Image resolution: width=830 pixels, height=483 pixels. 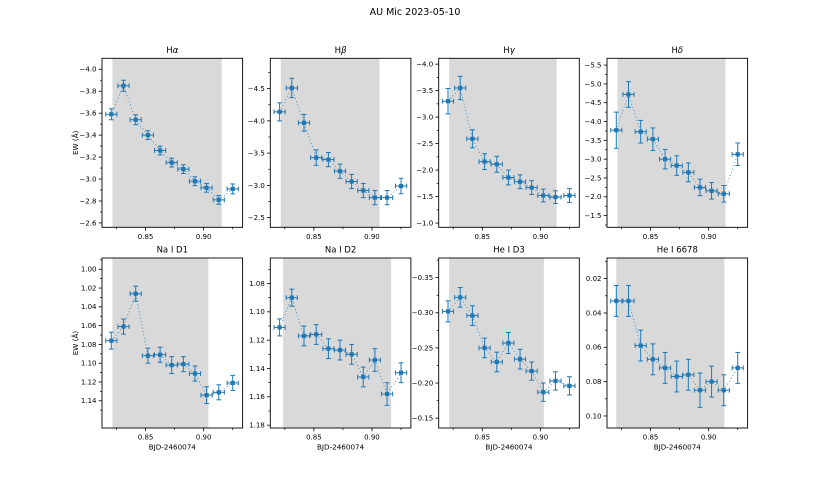 What do you see at coordinates (340, 251) in the screenshot?
I see `subplot-title: Na I D2` at bounding box center [340, 251].